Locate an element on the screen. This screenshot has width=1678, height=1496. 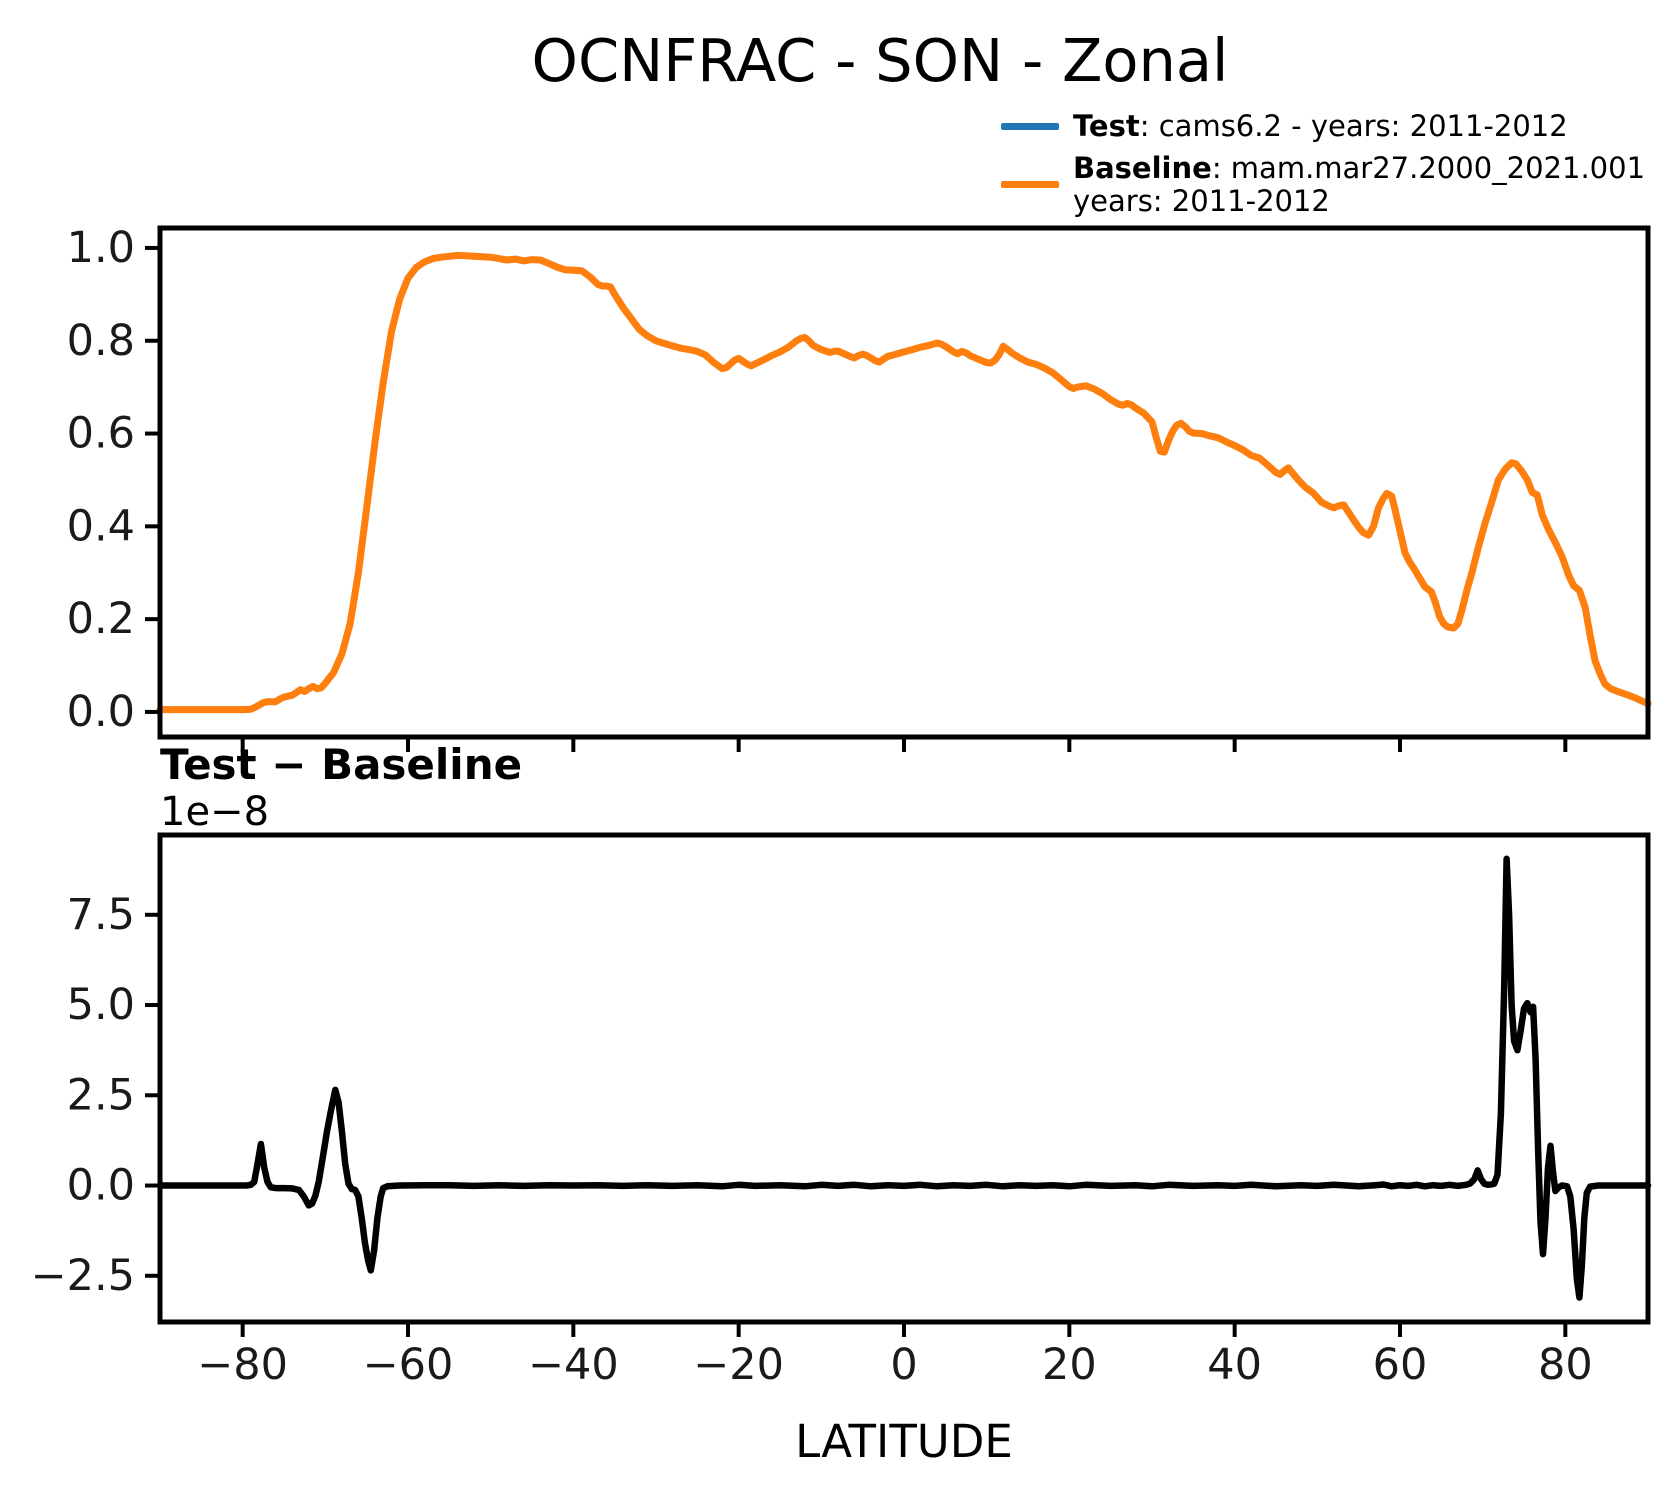
bottom-plot-x-tick-label: 60 is located at coordinates (1400, 1365).